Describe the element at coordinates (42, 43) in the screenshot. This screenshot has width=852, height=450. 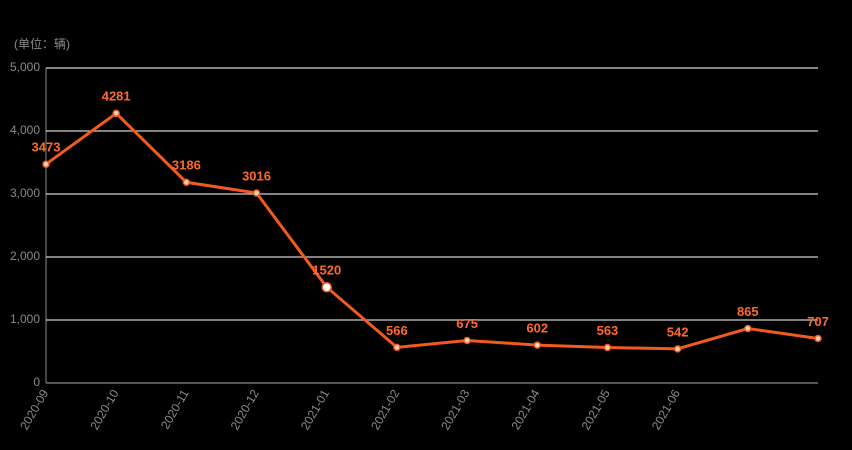
I see `unit-label: (单位：辆)` at that location.